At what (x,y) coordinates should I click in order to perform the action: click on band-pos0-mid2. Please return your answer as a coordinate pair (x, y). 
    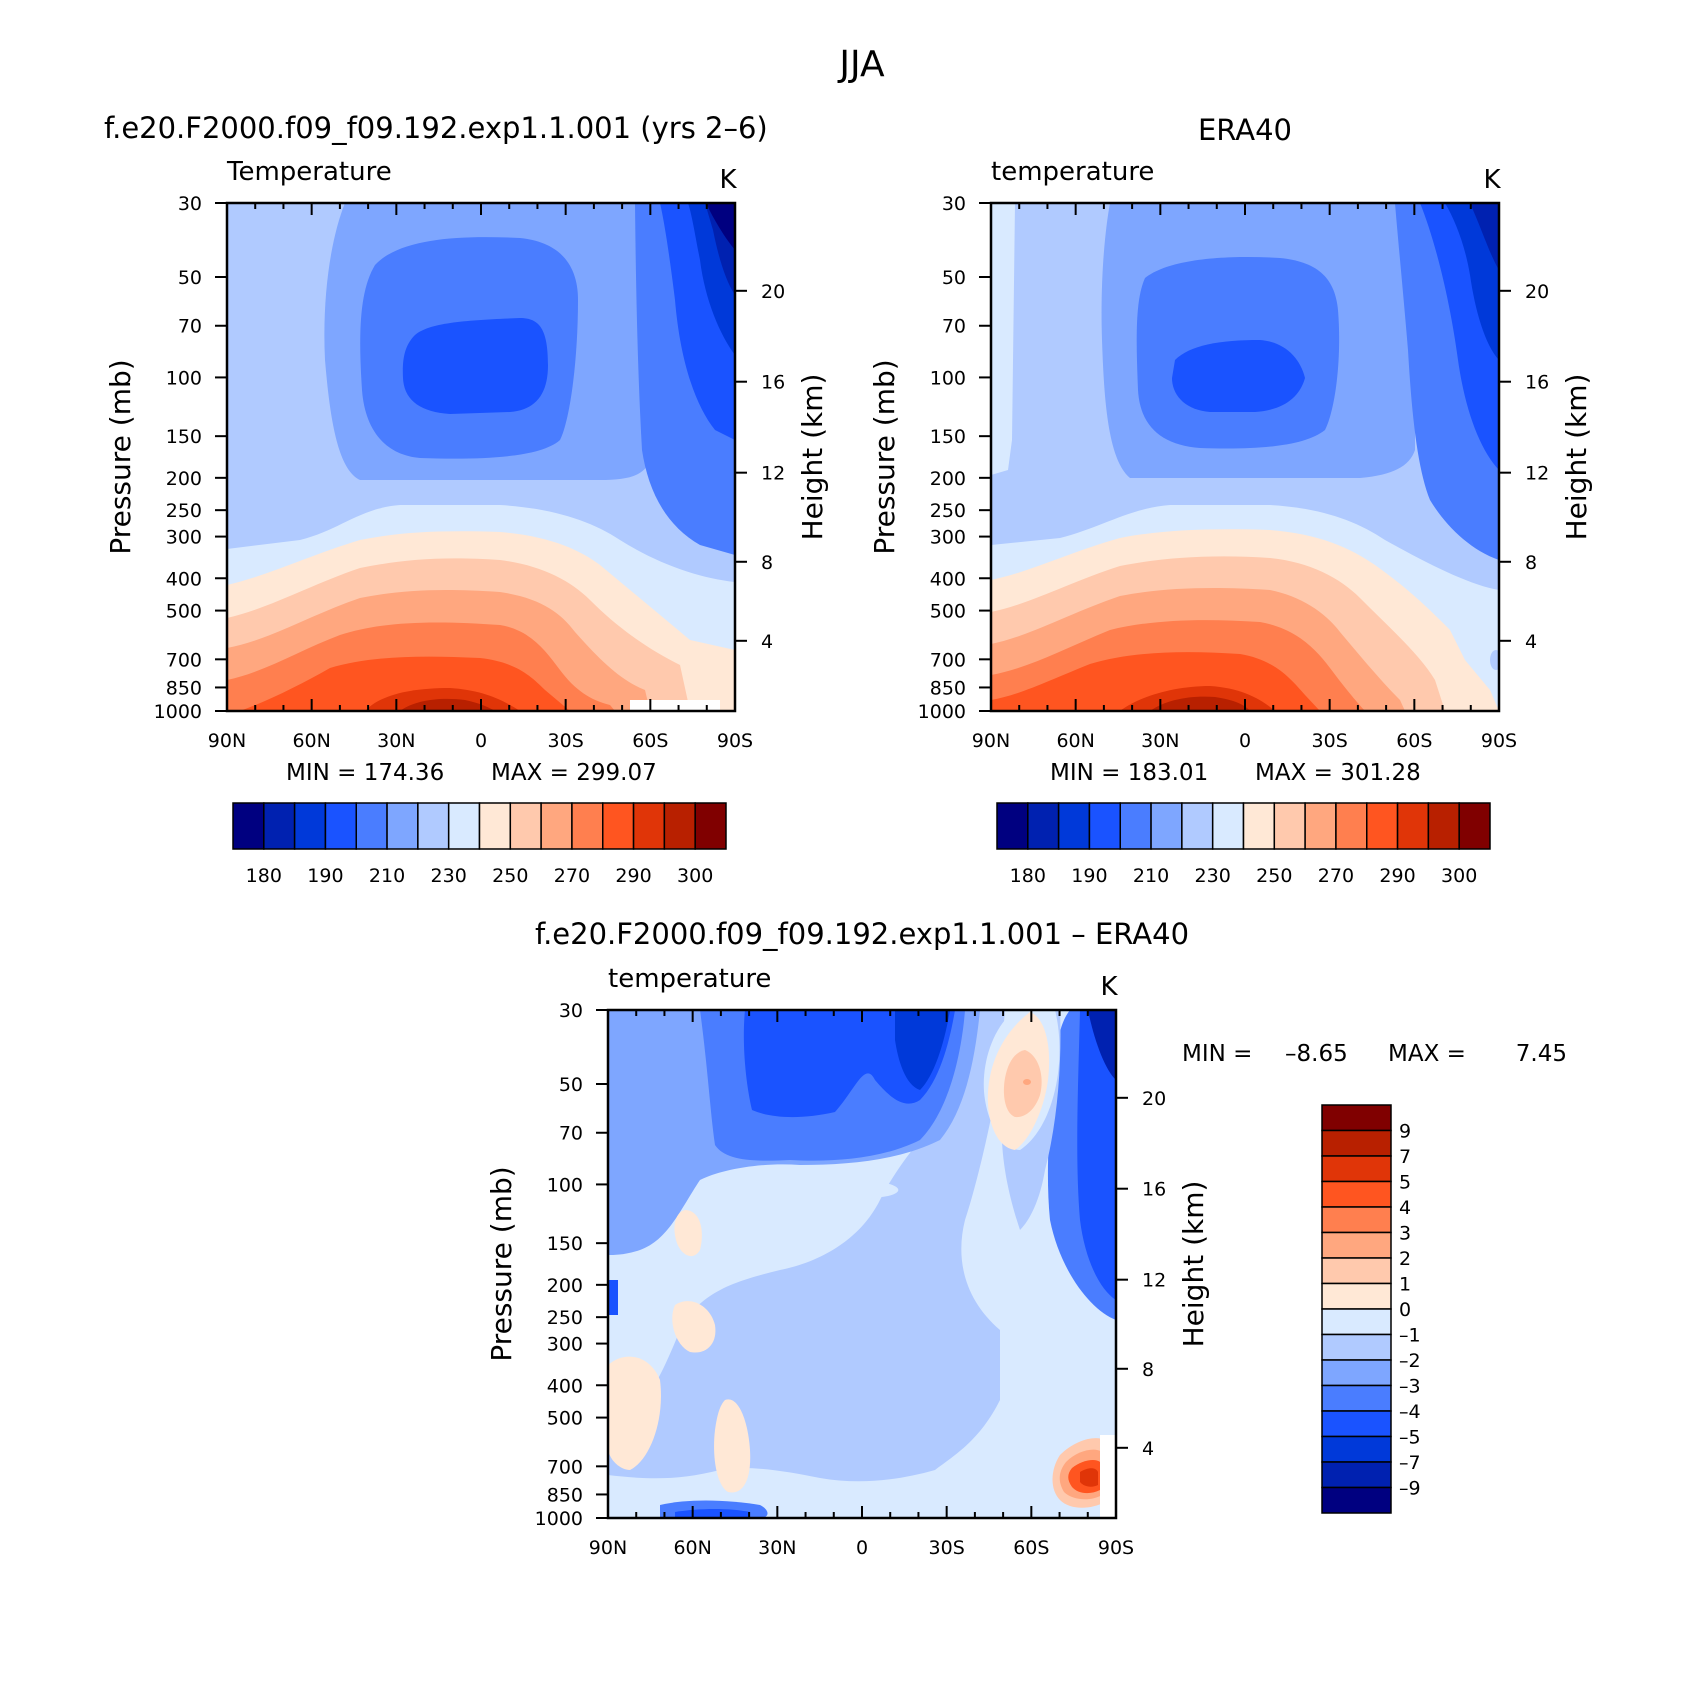
    Looking at the image, I should click on (688, 1233).